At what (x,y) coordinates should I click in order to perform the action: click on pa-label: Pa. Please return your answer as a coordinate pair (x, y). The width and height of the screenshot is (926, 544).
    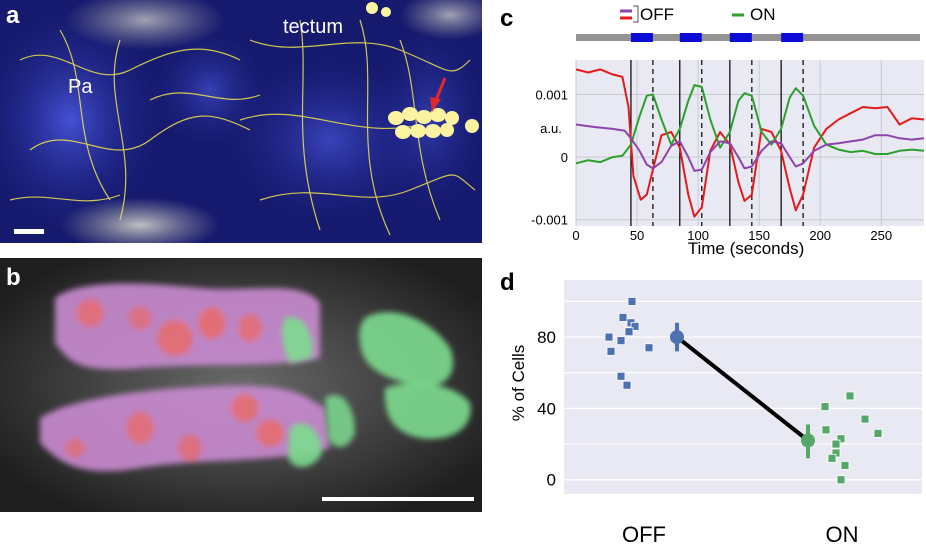
    Looking at the image, I should click on (80, 87).